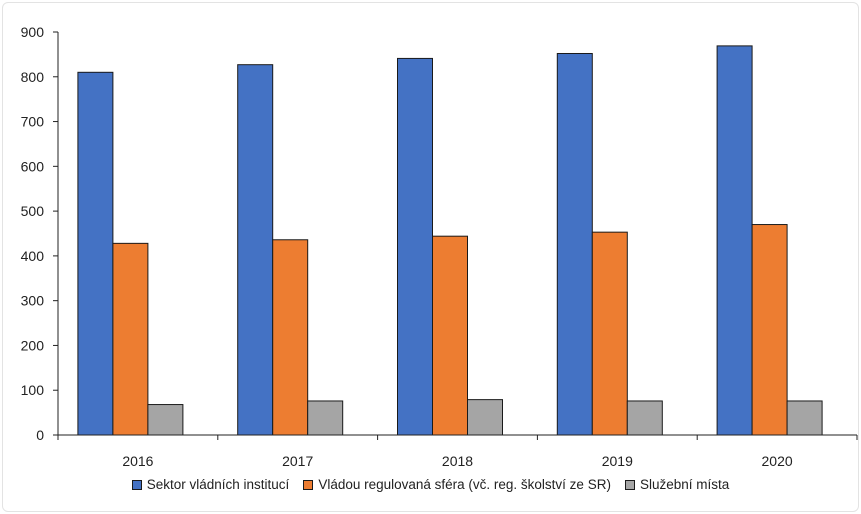 Image resolution: width=861 pixels, height=514 pixels. I want to click on y-tick-label: 800, so click(33, 77).